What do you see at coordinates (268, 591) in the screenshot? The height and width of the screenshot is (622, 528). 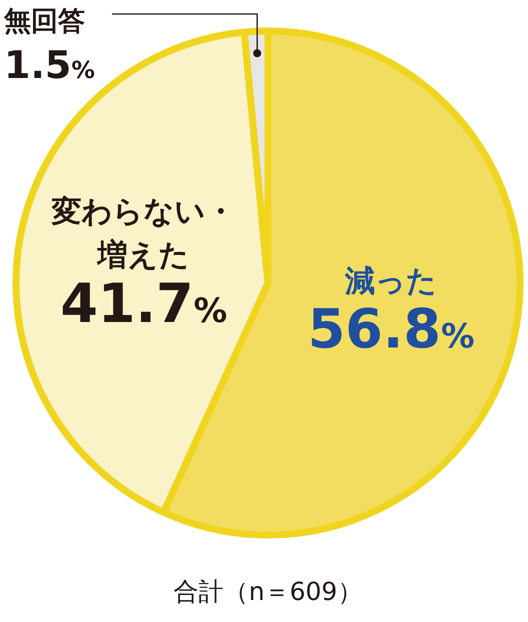 I see `text: 合計（n＝609）` at bounding box center [268, 591].